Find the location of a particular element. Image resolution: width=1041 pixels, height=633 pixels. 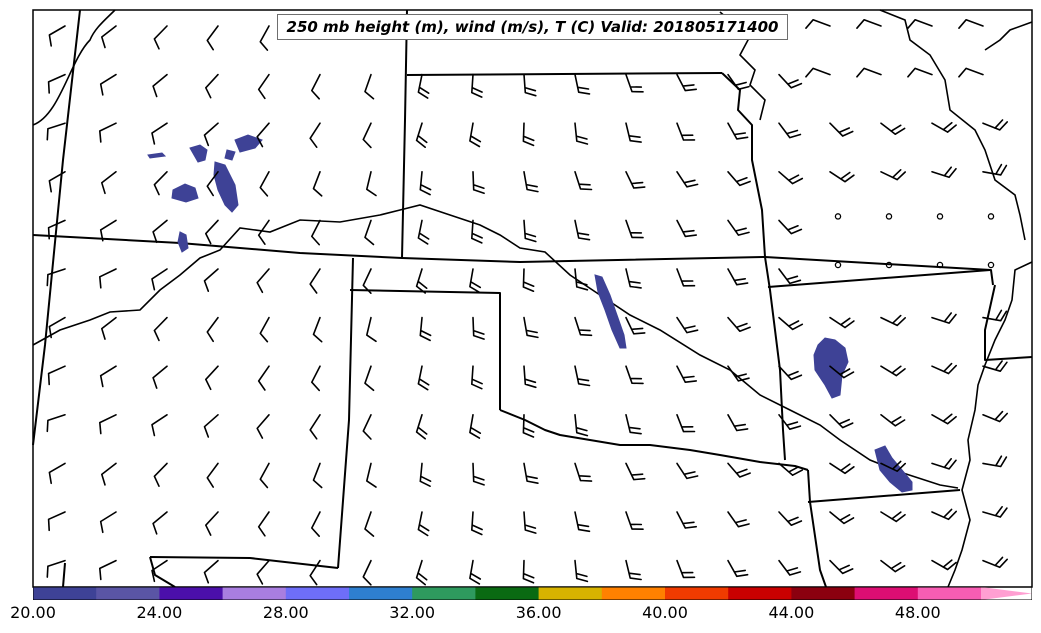

colorbar is located at coordinates (532, 593).